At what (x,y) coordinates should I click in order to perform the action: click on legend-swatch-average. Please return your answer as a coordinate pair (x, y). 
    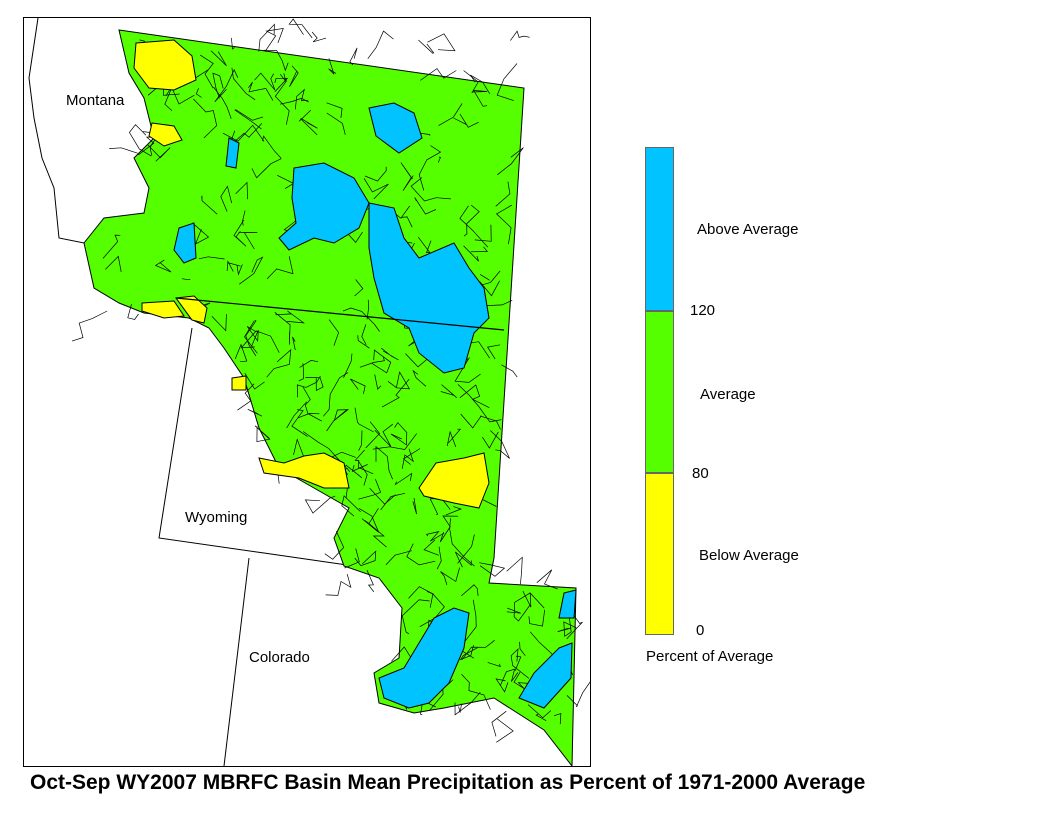
    Looking at the image, I should click on (659, 392).